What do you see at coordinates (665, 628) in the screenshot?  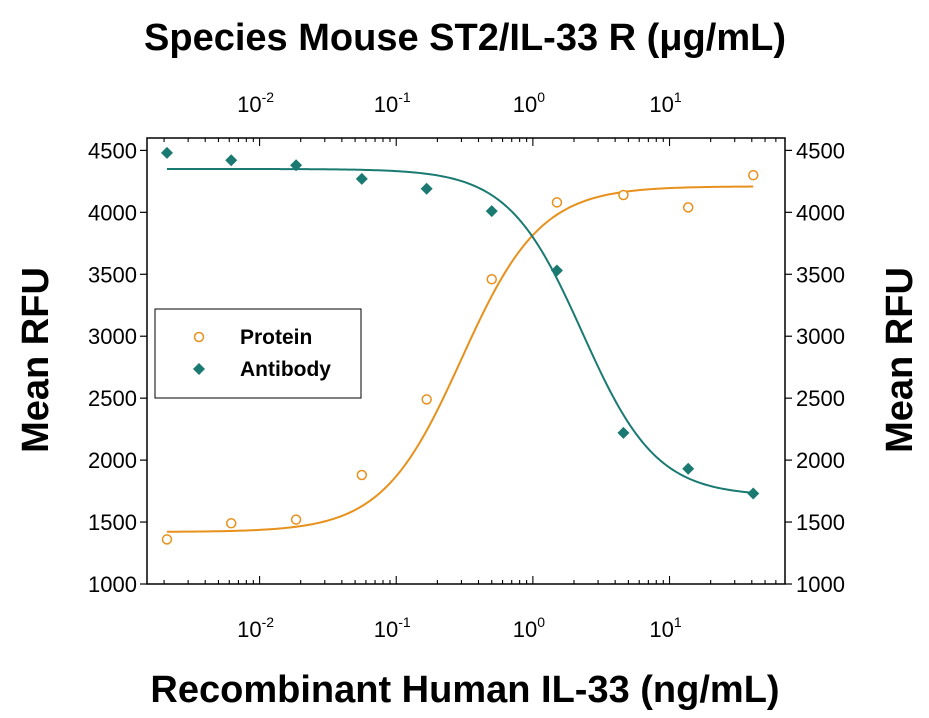 I see `x-tick-label-bottom: 10¹` at bounding box center [665, 628].